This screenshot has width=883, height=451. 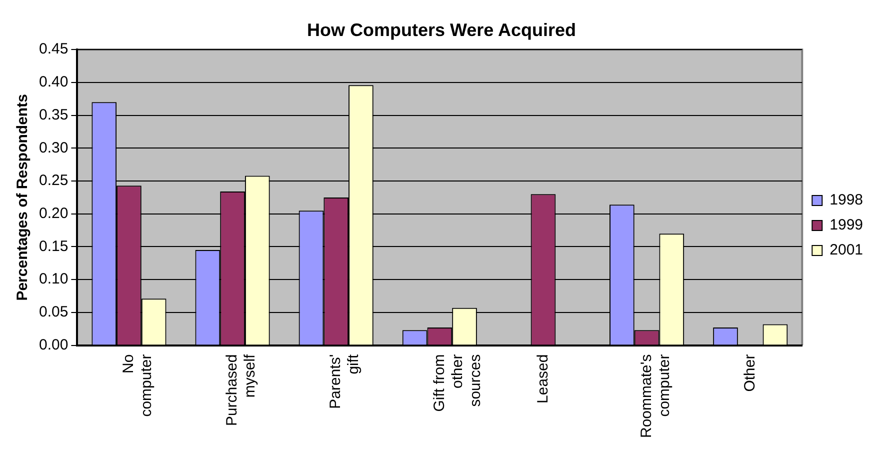 I want to click on y-tick-label: 0.10, so click(x=53, y=279).